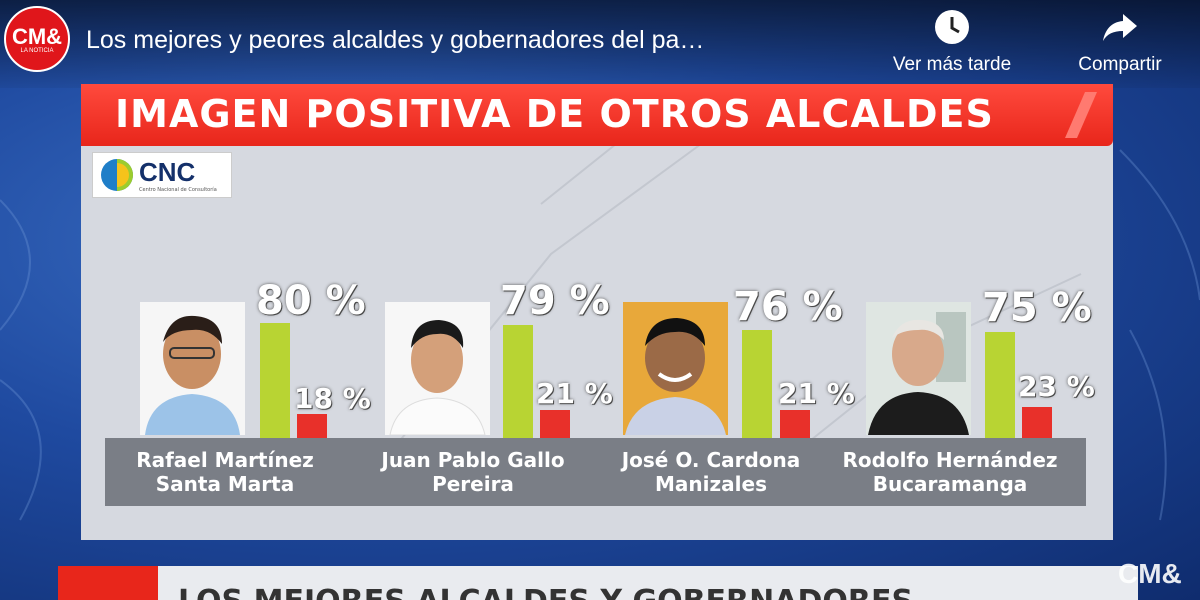  I want to click on channel-logo-text: CM&, so click(37, 36).